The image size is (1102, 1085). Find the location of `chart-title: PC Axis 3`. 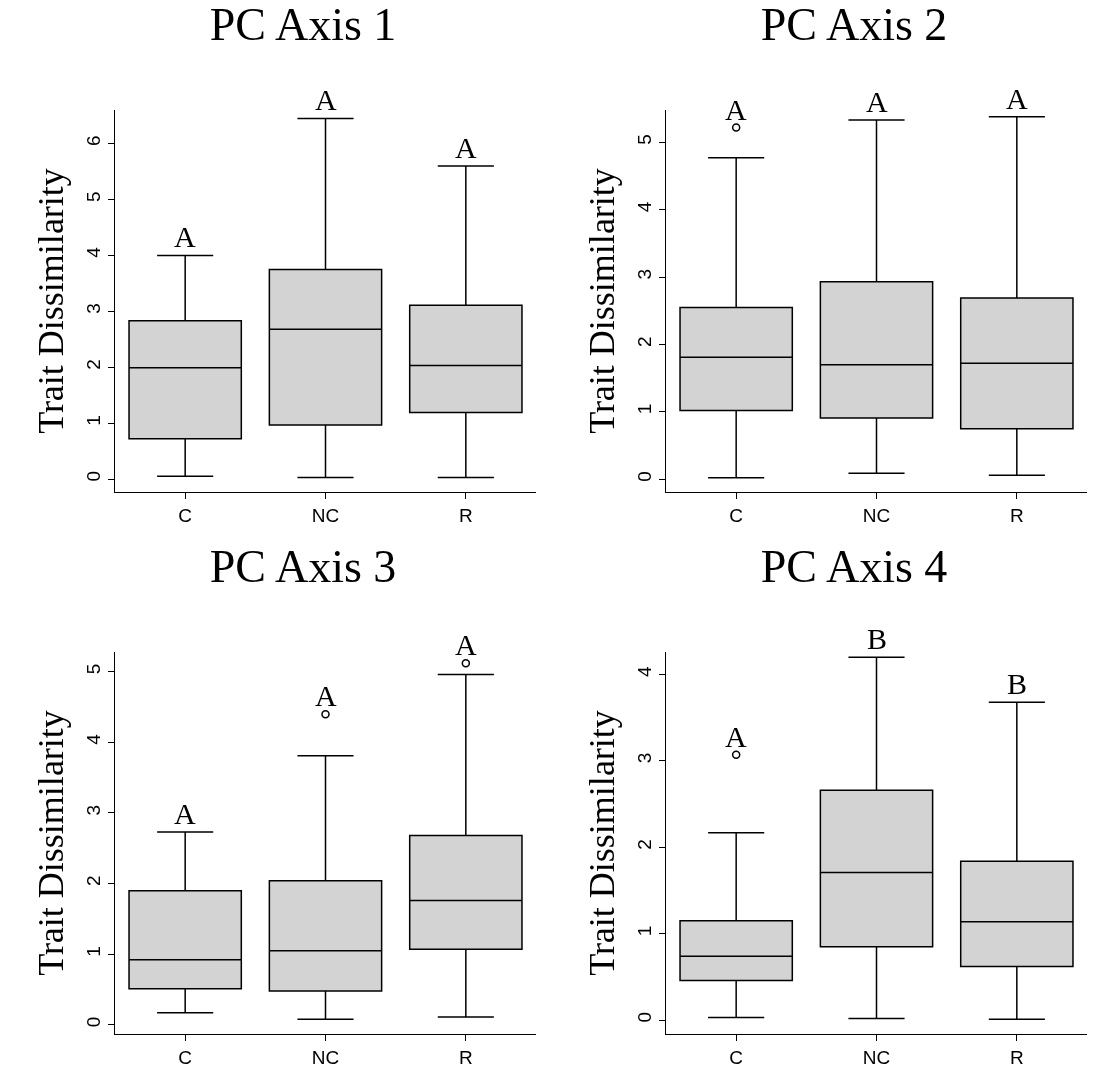

chart-title: PC Axis 3 is located at coordinates (303, 567).